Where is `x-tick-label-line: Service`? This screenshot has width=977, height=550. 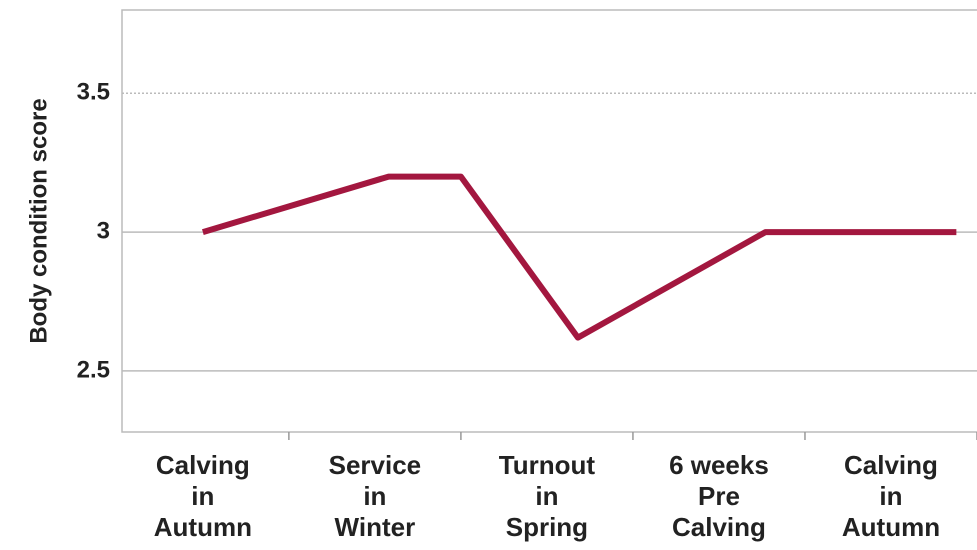
x-tick-label-line: Service is located at coordinates (375, 465).